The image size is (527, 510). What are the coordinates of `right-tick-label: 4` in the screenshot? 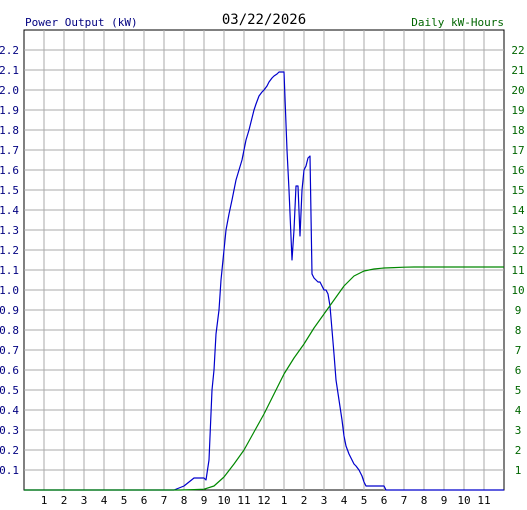 It's located at (518, 410).